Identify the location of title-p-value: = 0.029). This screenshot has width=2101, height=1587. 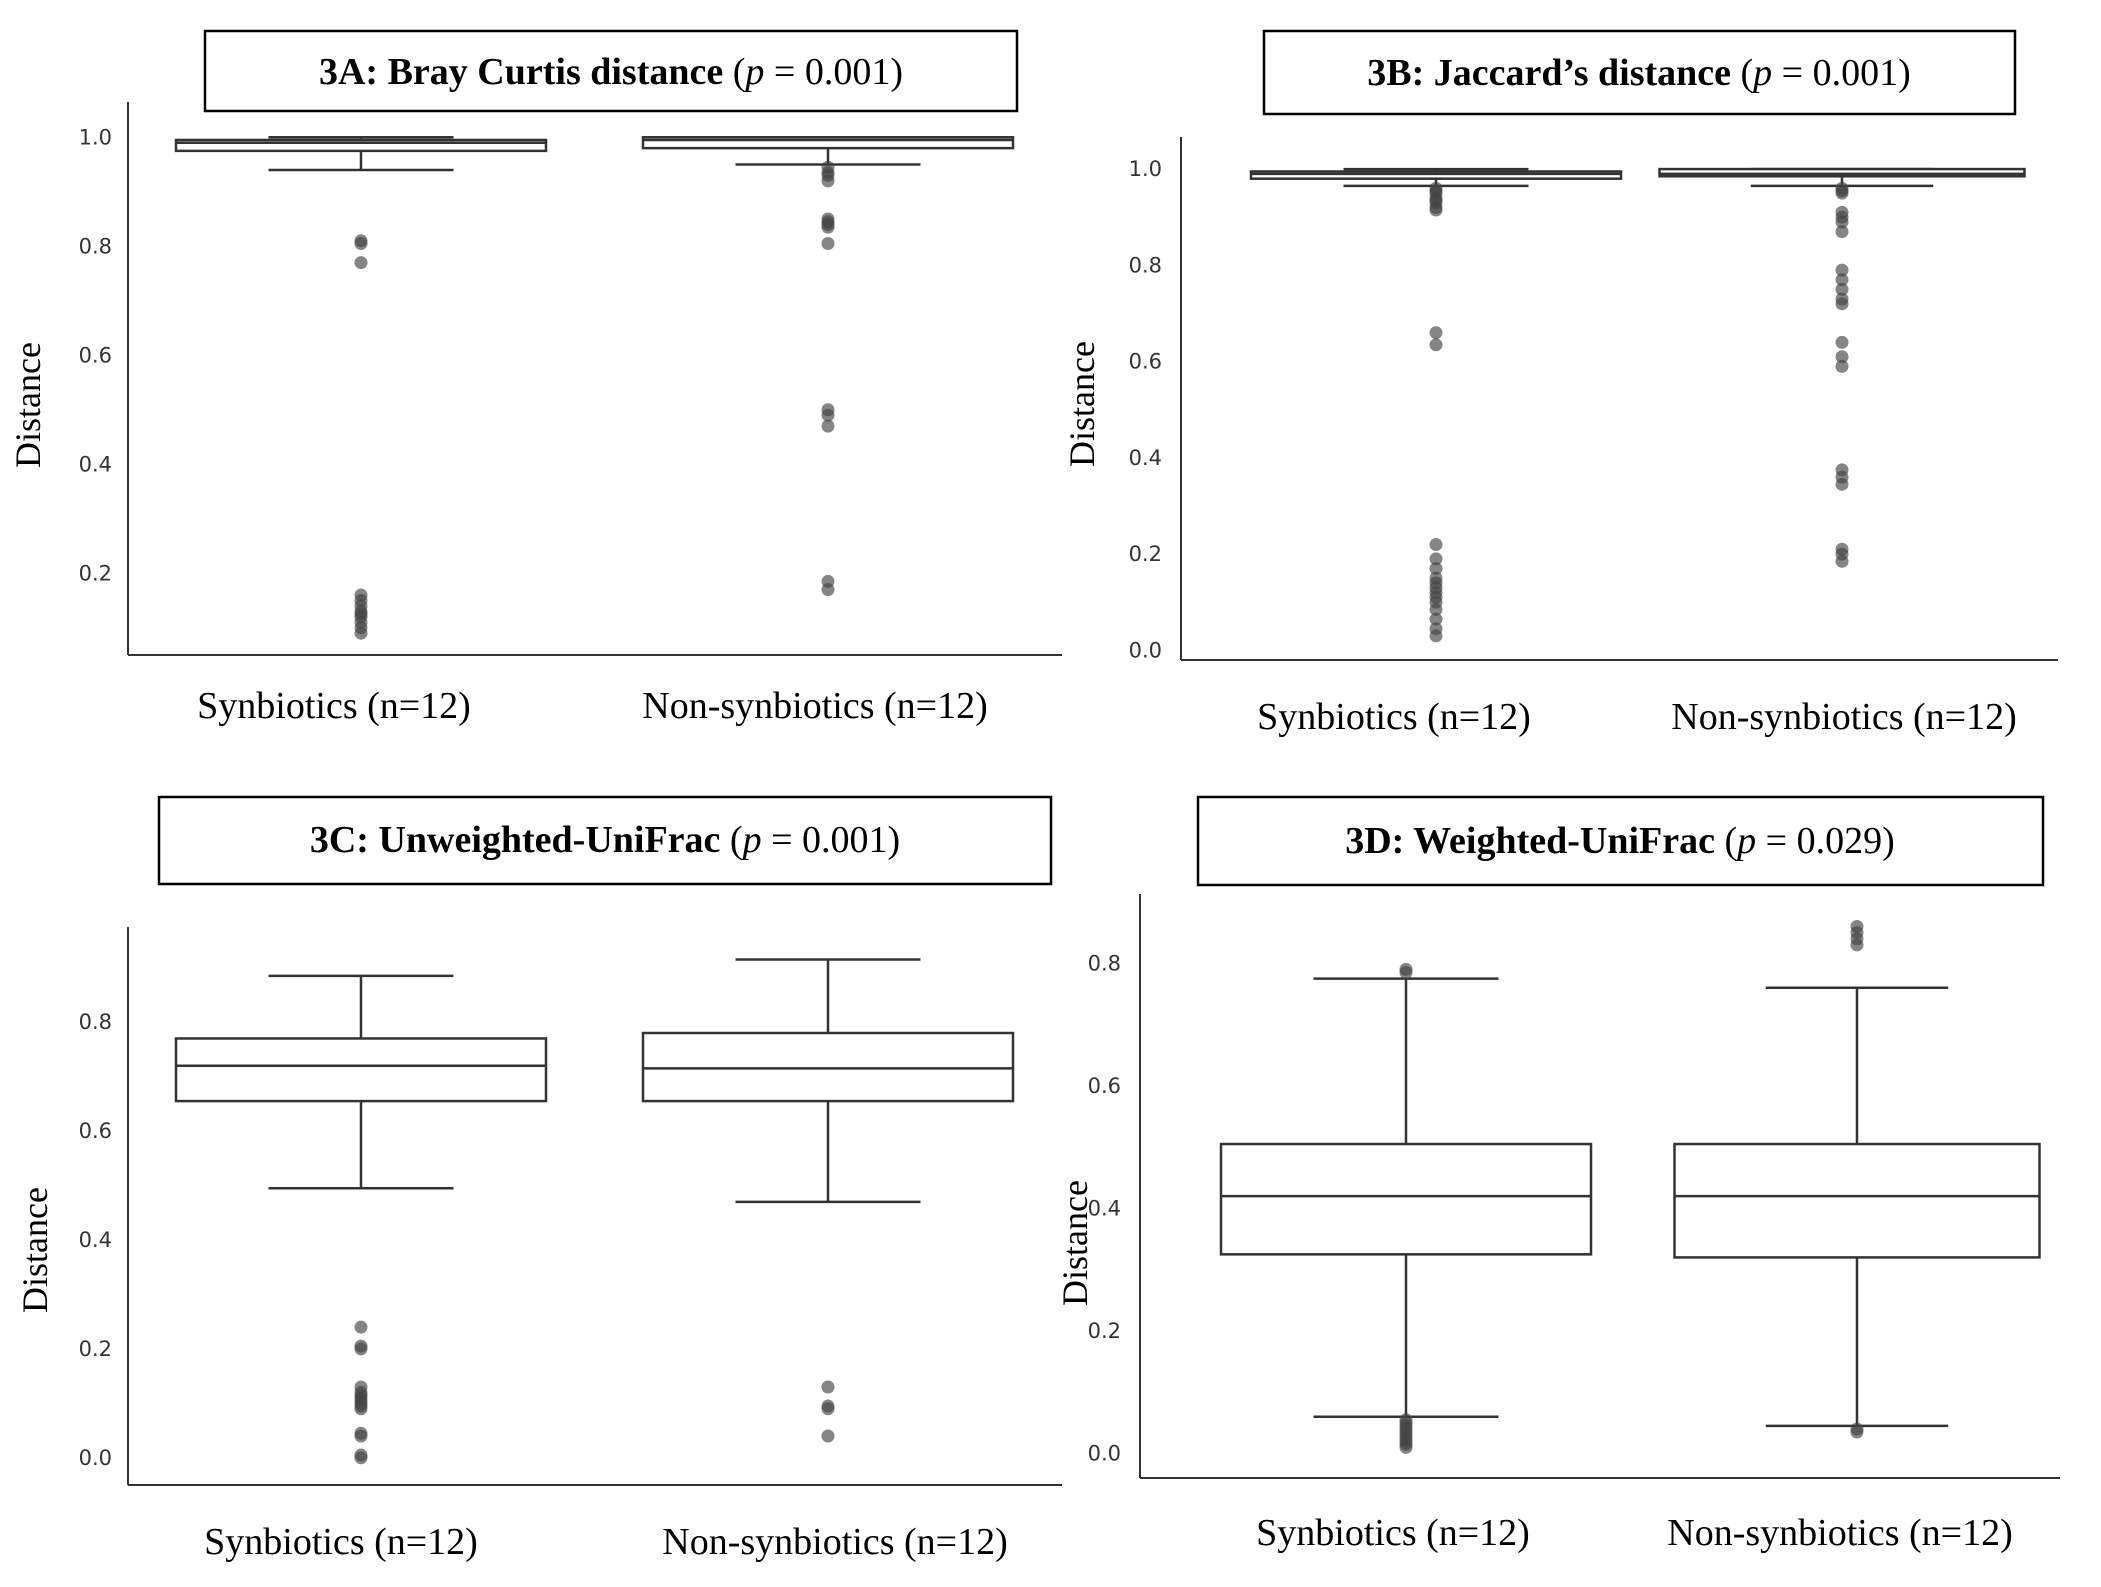
(1825, 841).